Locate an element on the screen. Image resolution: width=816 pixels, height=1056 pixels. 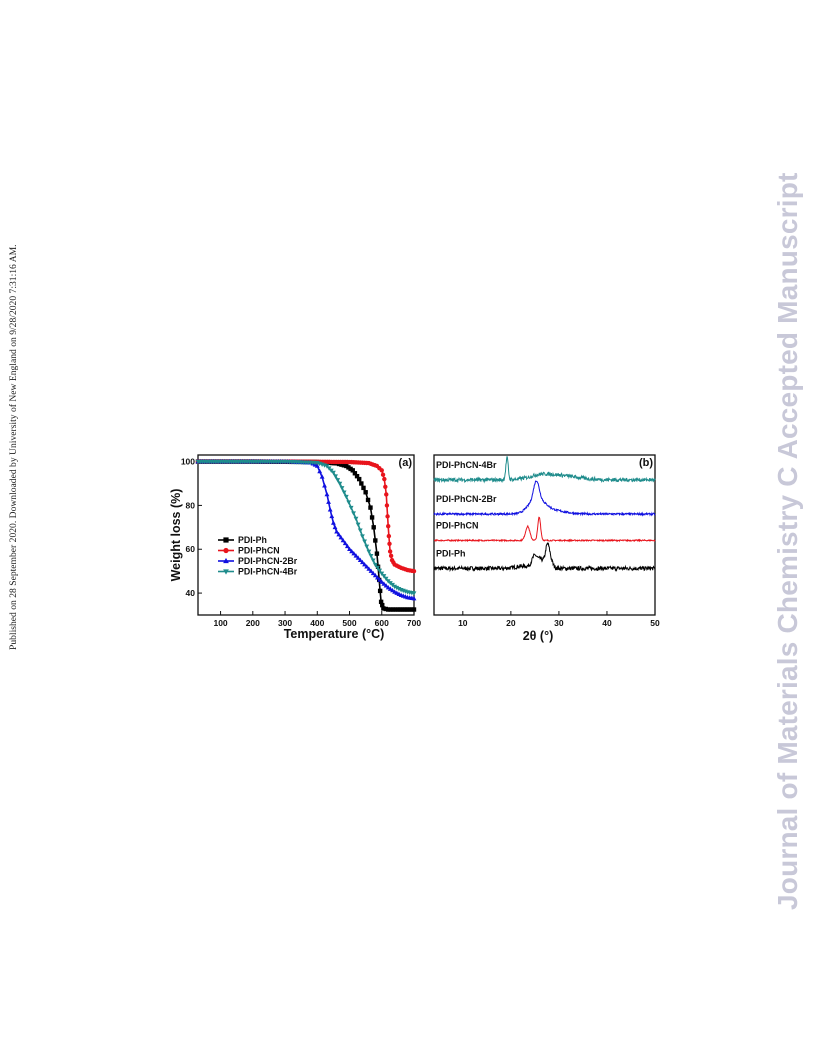
x-tick-label: 40 is located at coordinates (607, 623).